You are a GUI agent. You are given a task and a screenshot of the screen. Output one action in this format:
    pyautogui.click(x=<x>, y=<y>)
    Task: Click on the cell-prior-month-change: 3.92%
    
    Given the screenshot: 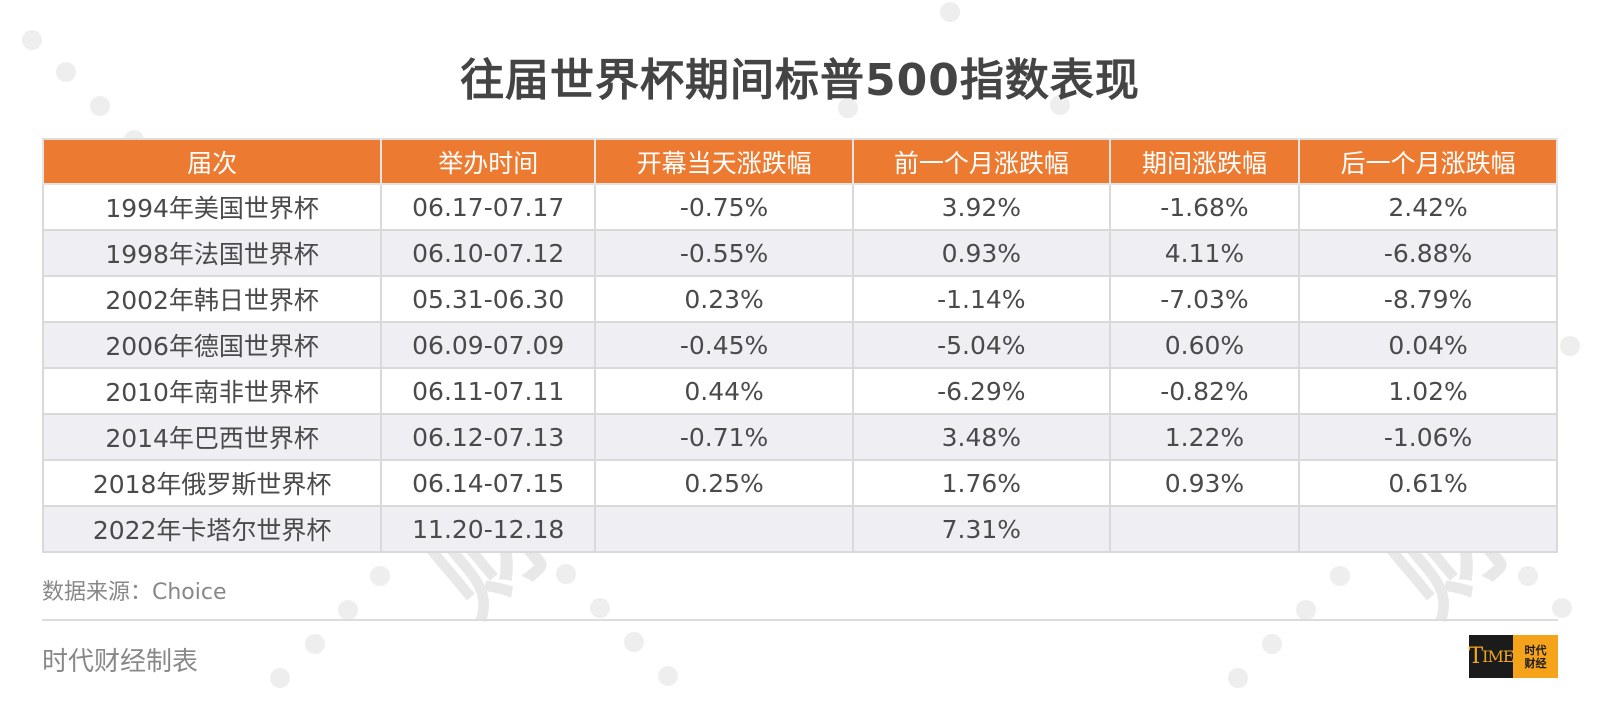 What is the action you would take?
    pyautogui.click(x=981, y=207)
    